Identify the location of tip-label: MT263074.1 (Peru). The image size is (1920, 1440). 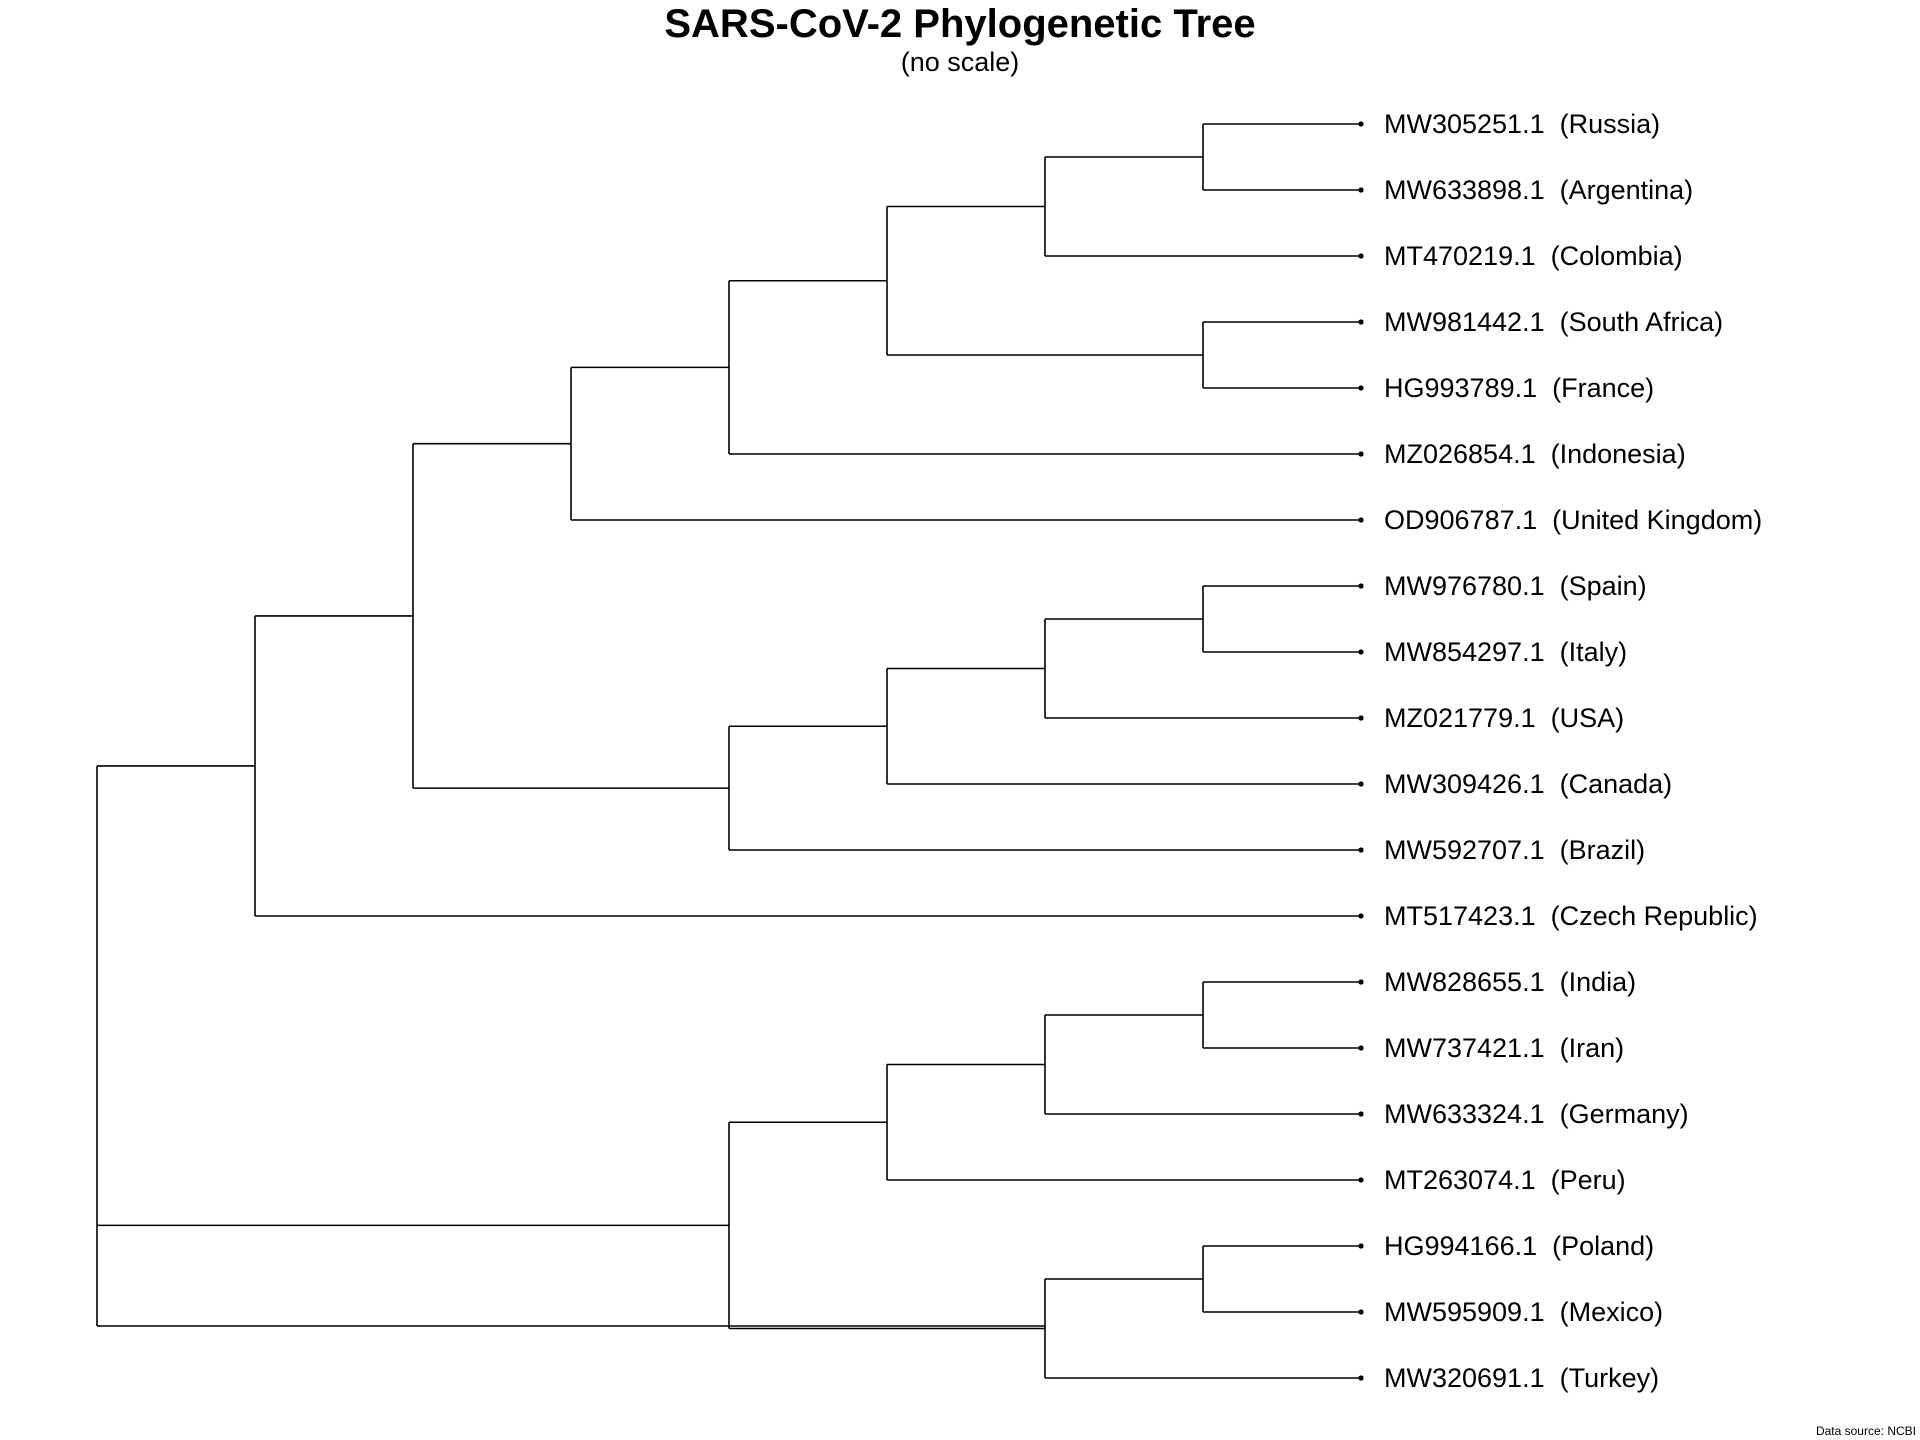
(1505, 1180).